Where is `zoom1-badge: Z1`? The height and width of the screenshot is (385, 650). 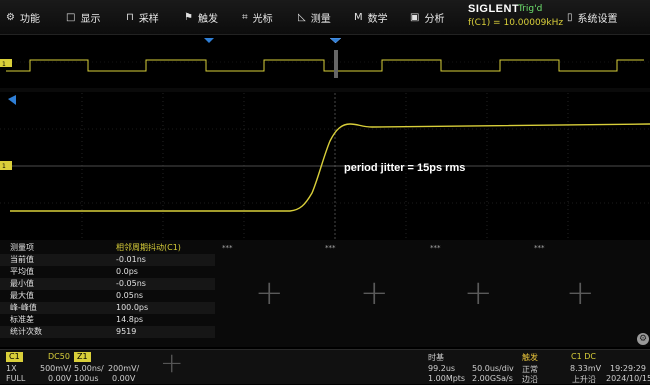
zoom1-badge: Z1 is located at coordinates (82, 357).